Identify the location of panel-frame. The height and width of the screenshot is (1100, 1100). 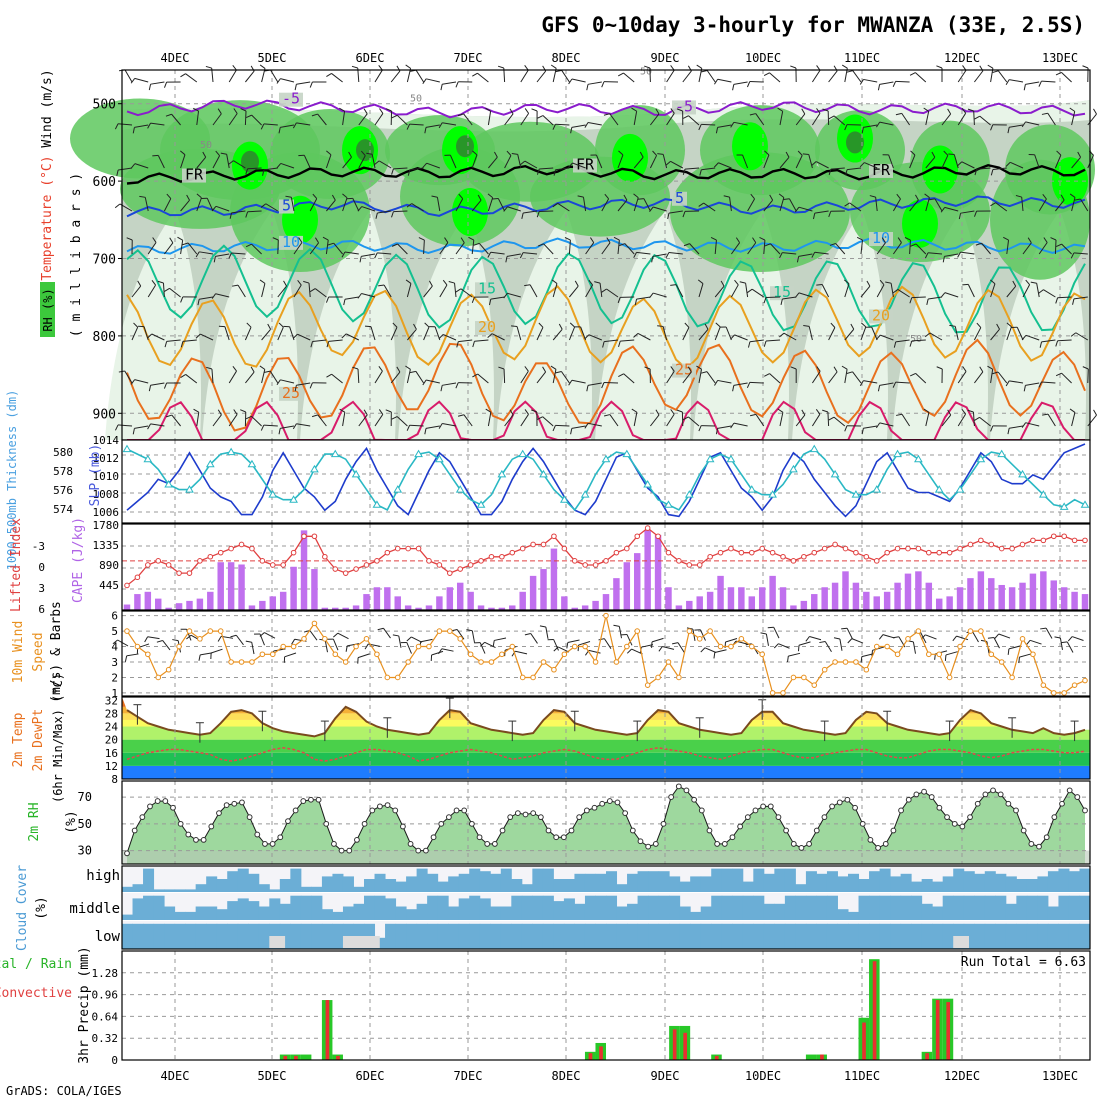
(606, 907).